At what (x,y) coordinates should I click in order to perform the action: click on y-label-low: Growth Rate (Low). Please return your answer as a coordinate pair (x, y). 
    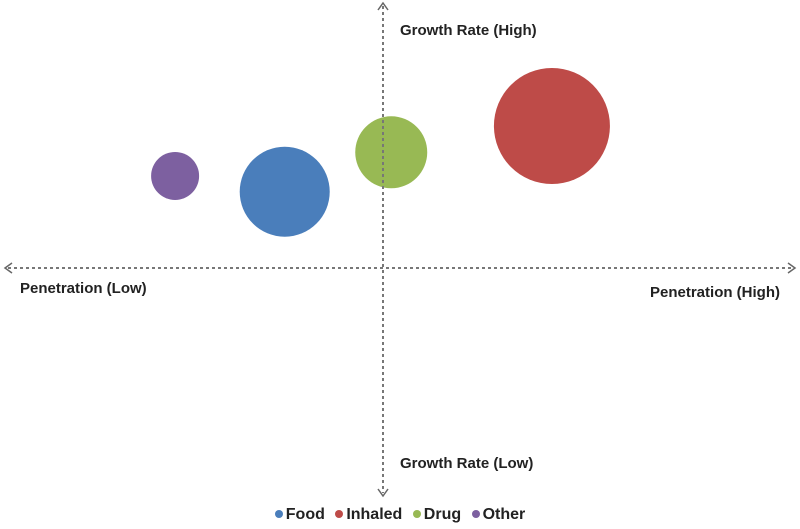
    Looking at the image, I should click on (467, 463).